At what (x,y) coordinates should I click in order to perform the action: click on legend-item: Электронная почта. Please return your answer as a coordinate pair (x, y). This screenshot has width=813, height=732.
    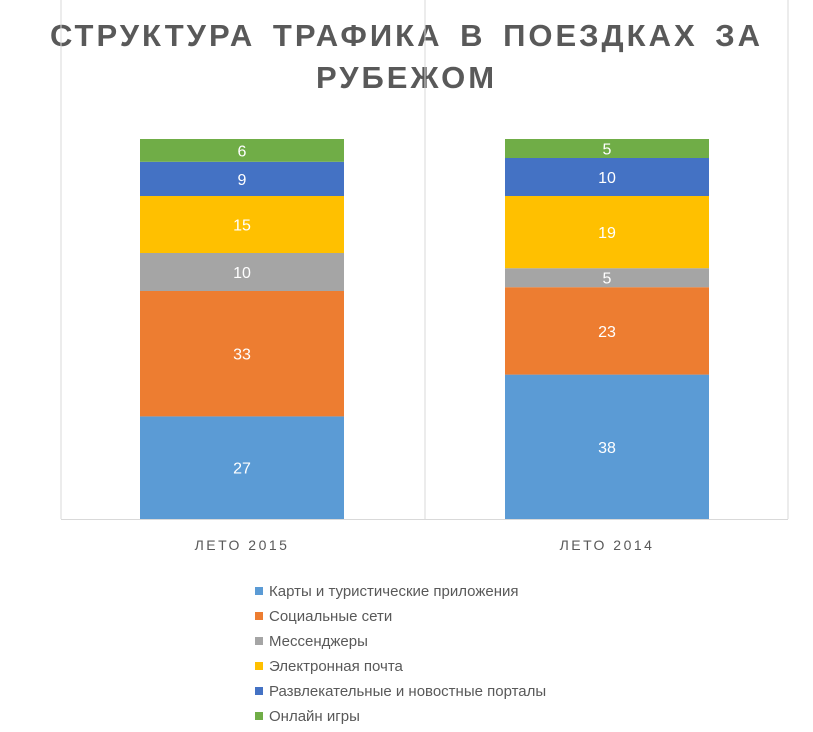
    Looking at the image, I should click on (329, 667).